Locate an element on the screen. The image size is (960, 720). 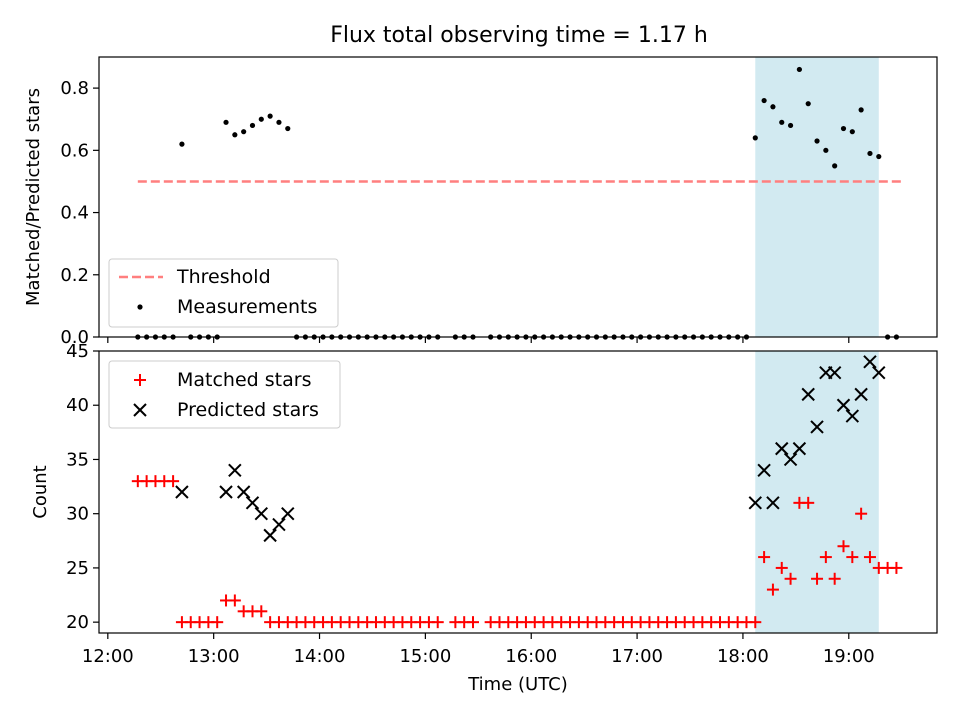
bottom-legend-box is located at coordinates (224, 394).